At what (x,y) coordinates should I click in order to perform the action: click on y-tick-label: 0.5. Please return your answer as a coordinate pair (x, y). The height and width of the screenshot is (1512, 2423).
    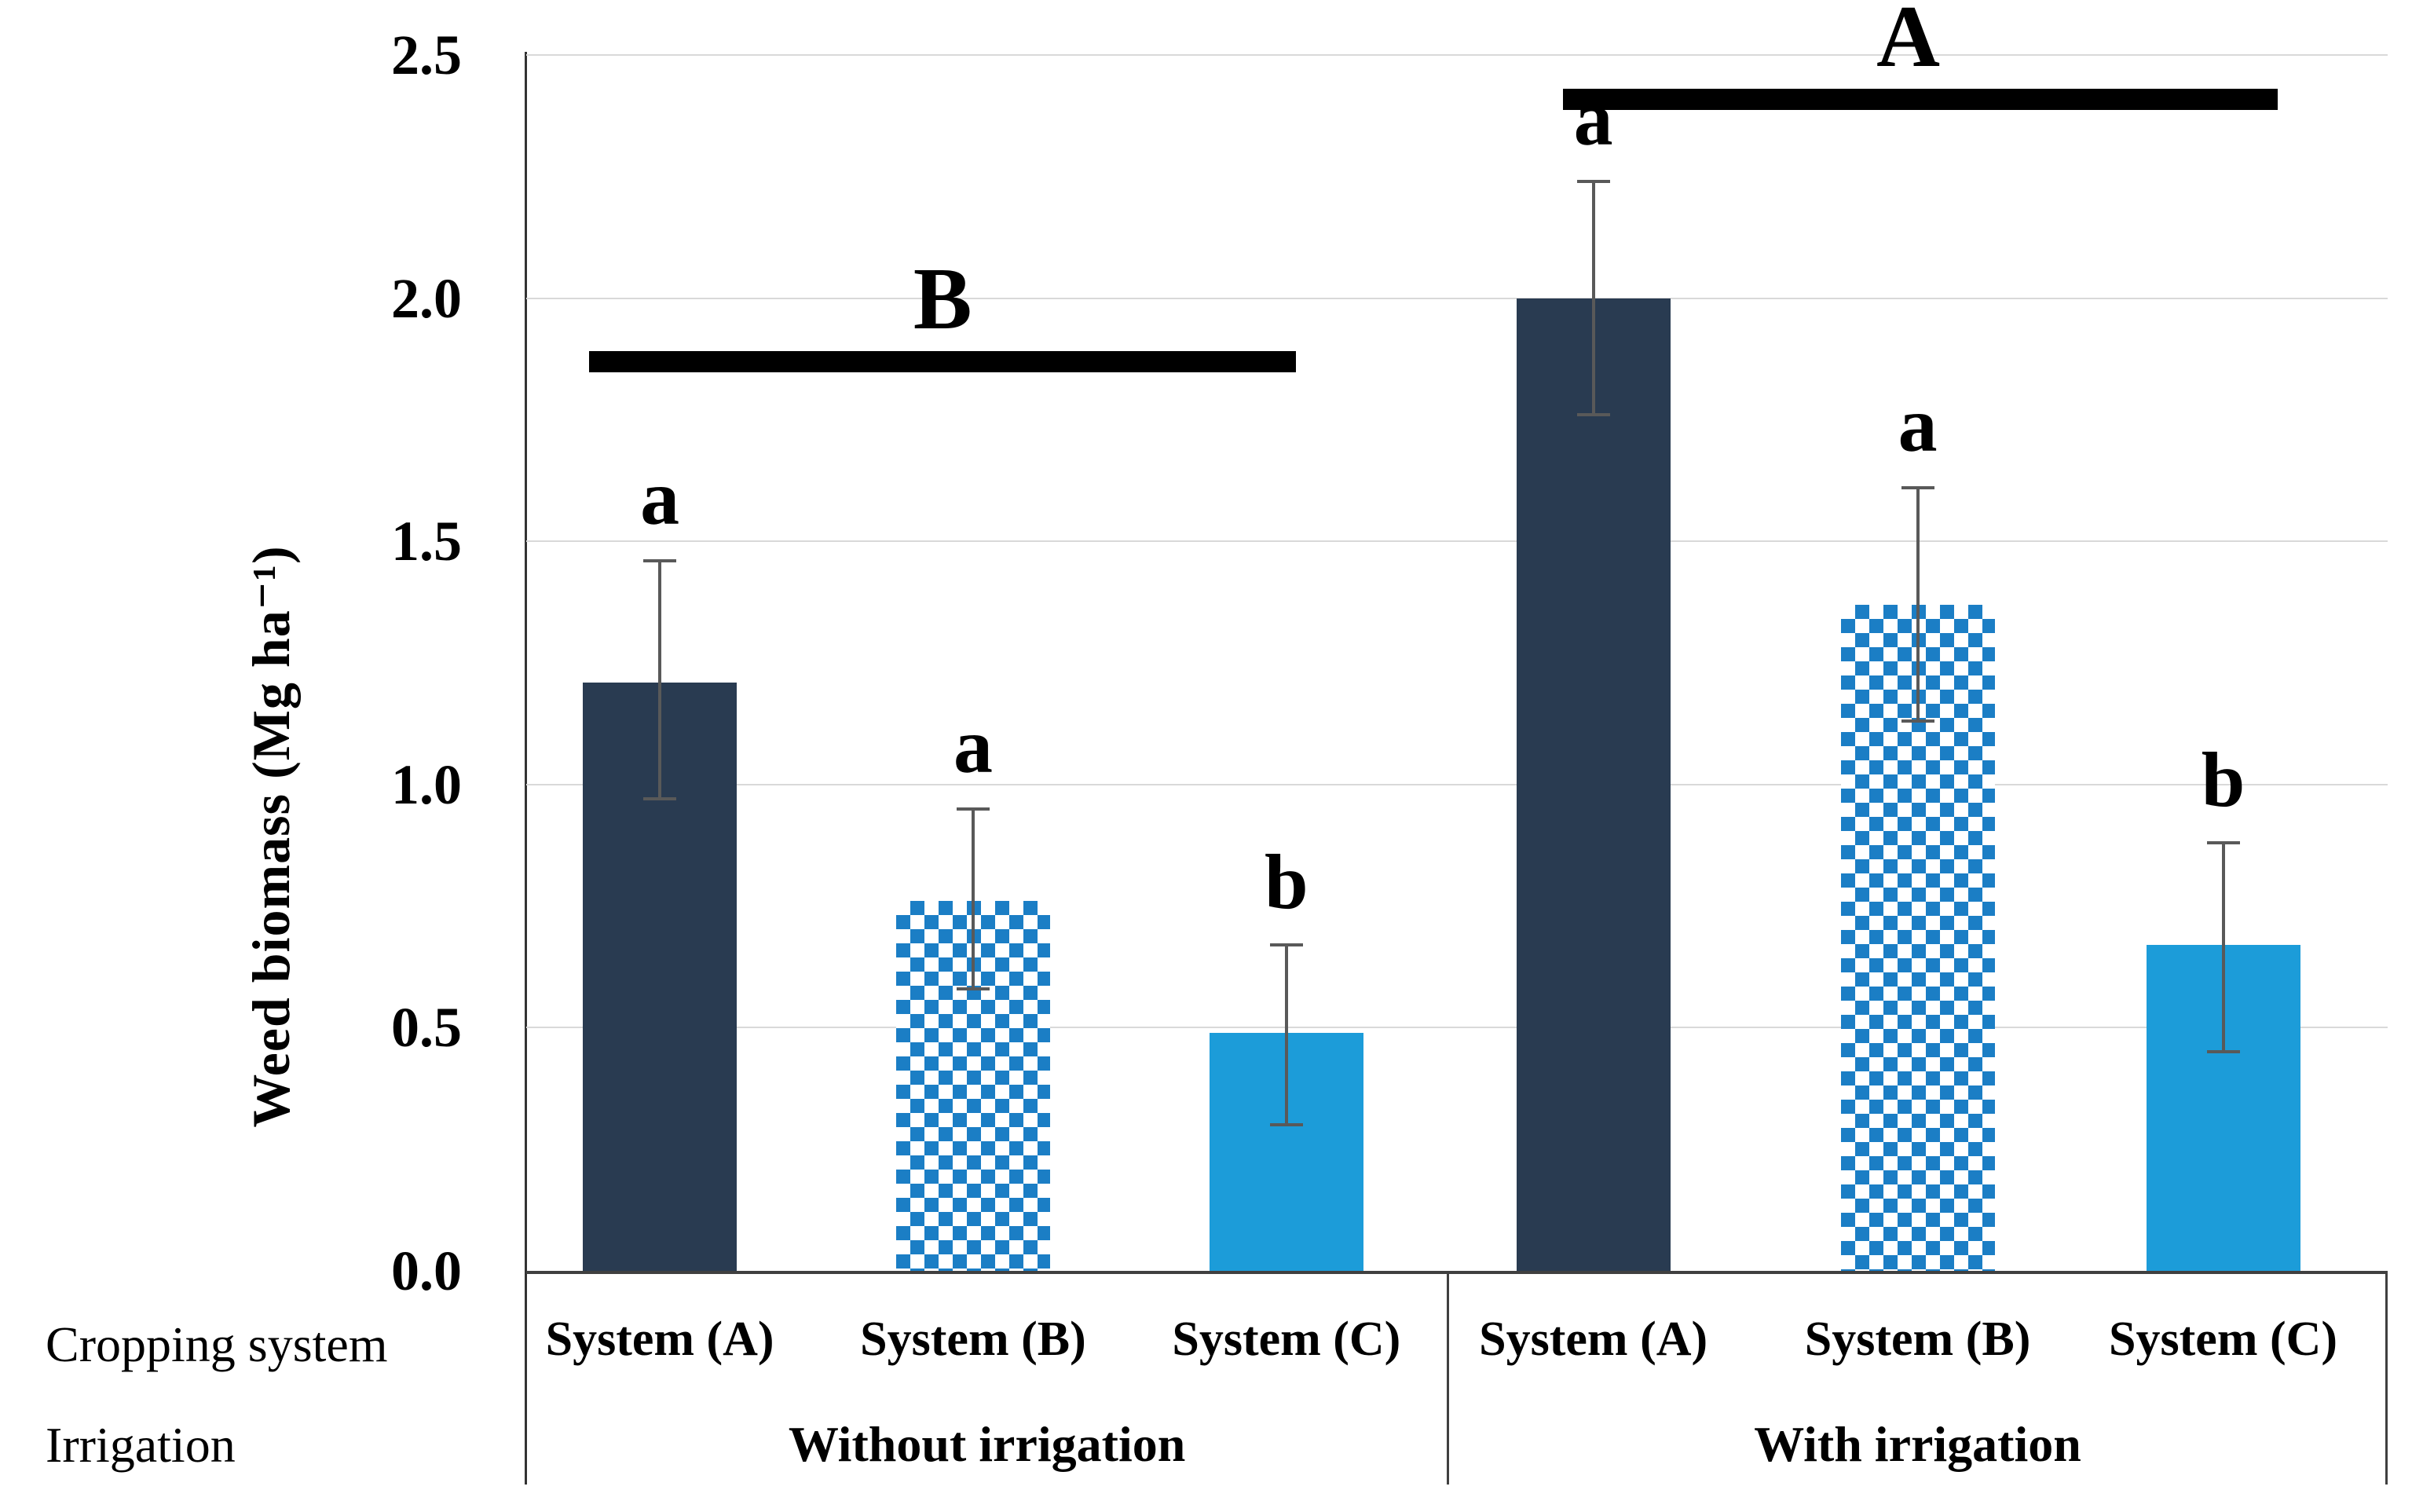
    Looking at the image, I should click on (426, 1028).